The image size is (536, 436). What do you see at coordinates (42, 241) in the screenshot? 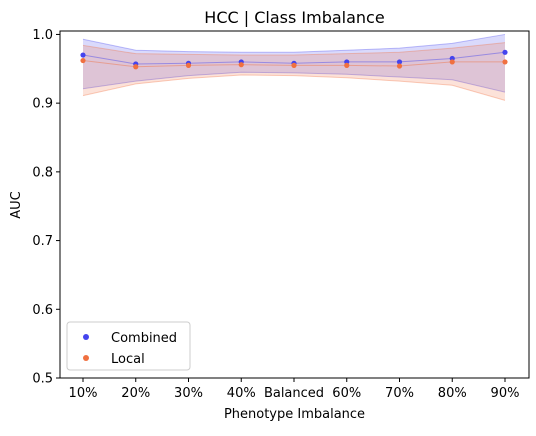
I see `y-tick-label: 0.7` at bounding box center [42, 241].